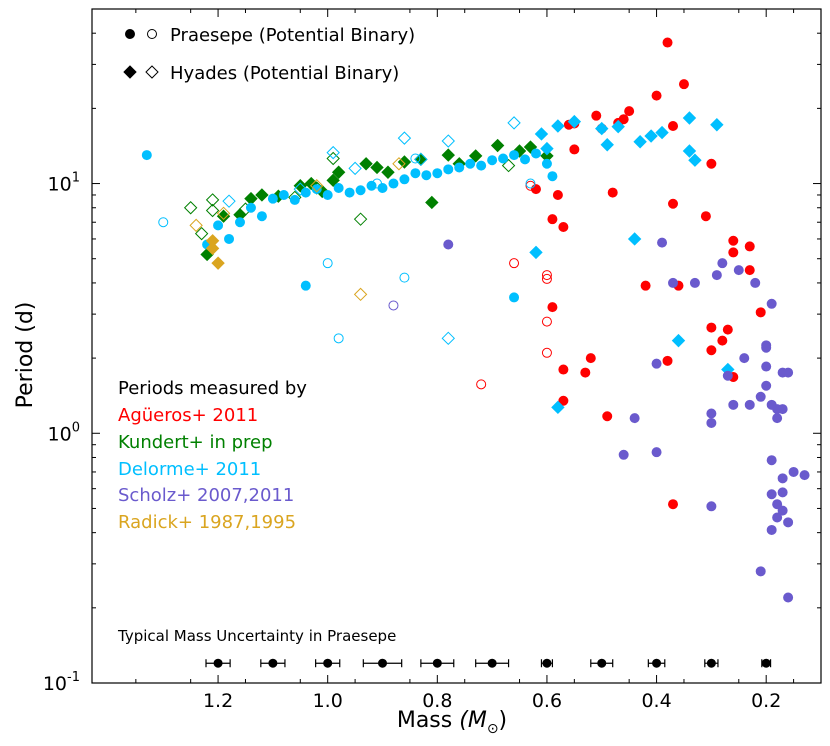 The width and height of the screenshot is (830, 746). Describe the element at coordinates (437, 701) in the screenshot. I see `x-tick-label: 0.8` at that location.